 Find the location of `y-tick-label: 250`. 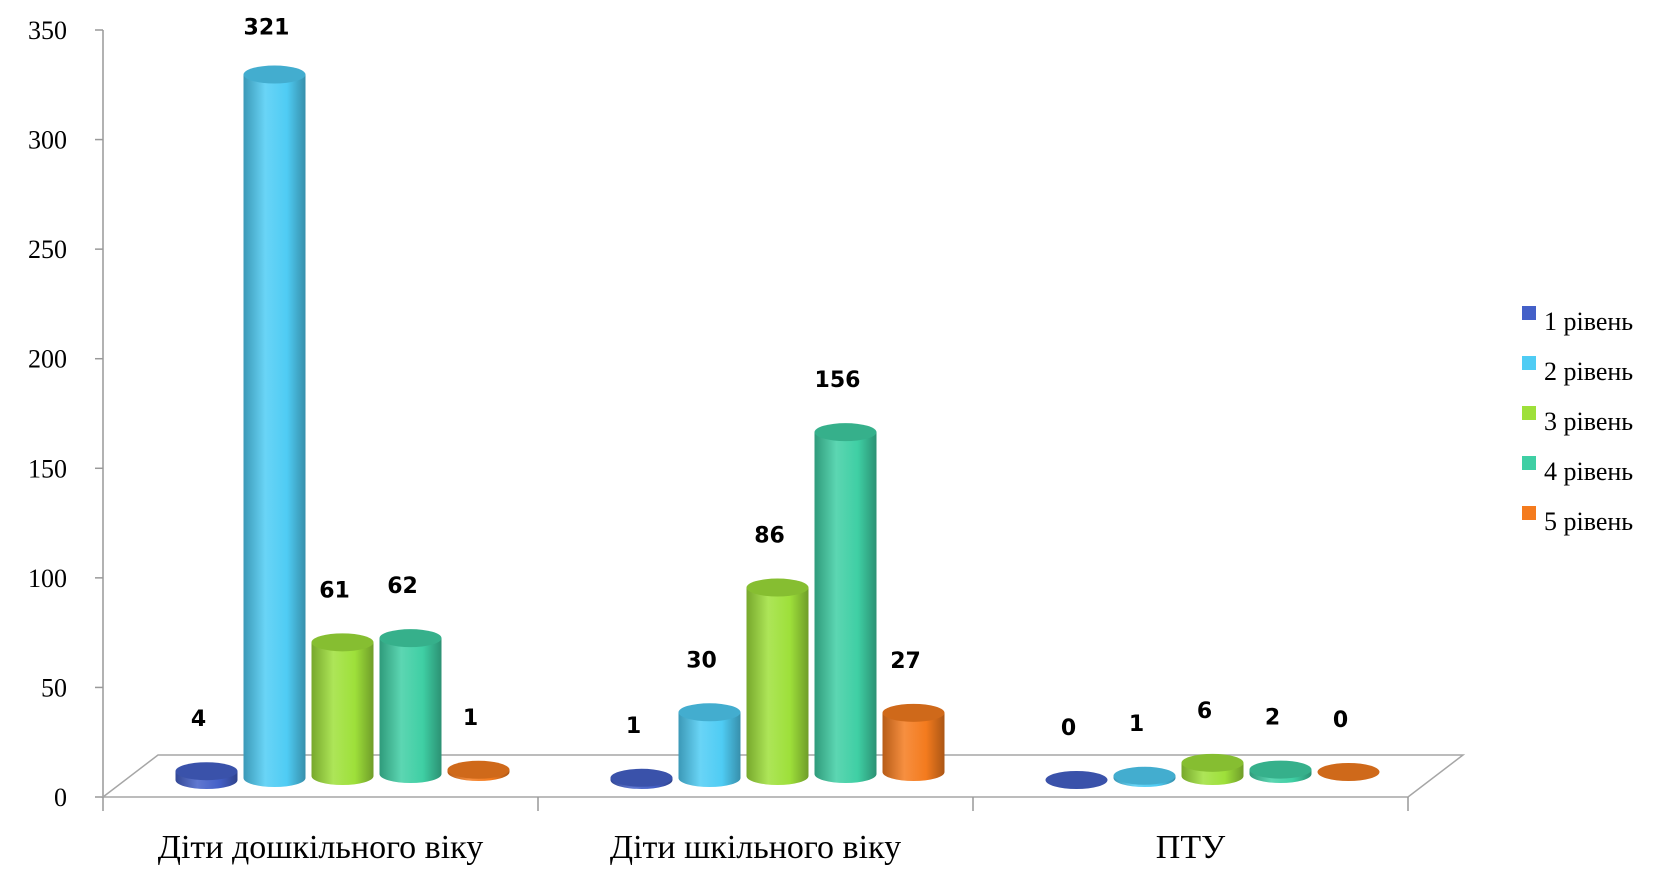

y-tick-label: 250 is located at coordinates (47, 249).